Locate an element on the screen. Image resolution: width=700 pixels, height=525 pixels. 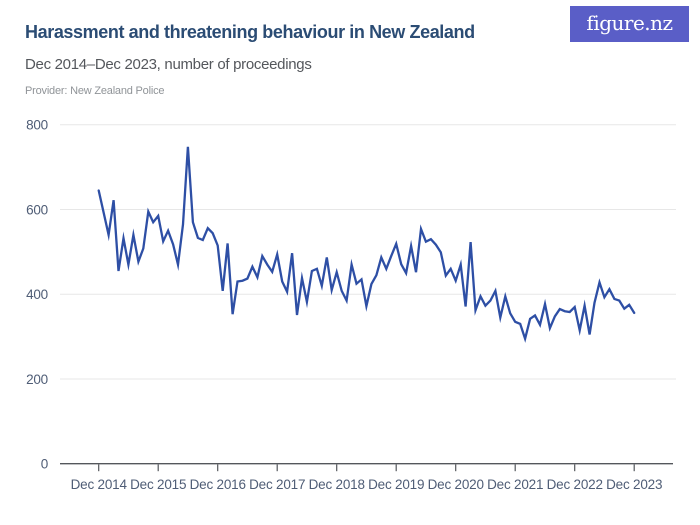
figure-nz-logo-text: figure.nz is located at coordinates (629, 23).